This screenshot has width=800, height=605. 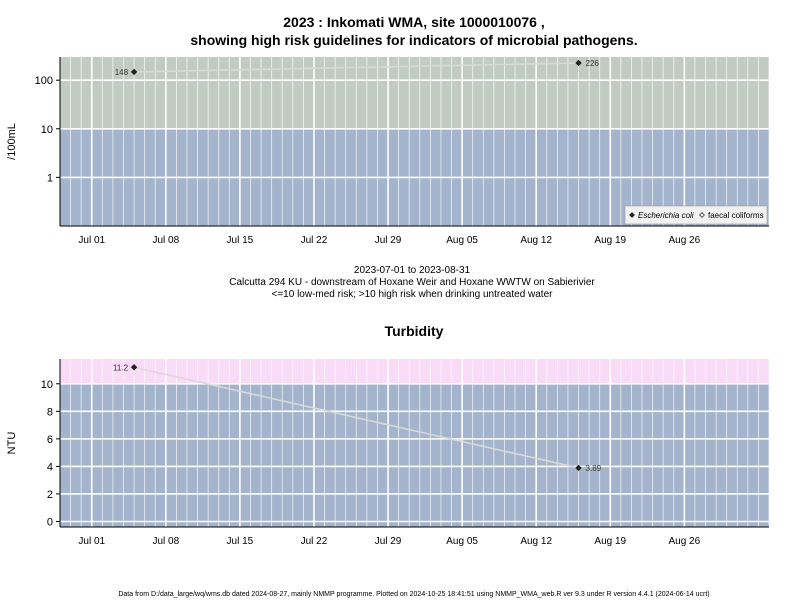 I want to click on y-axis-label: NTU, so click(x=12, y=443).